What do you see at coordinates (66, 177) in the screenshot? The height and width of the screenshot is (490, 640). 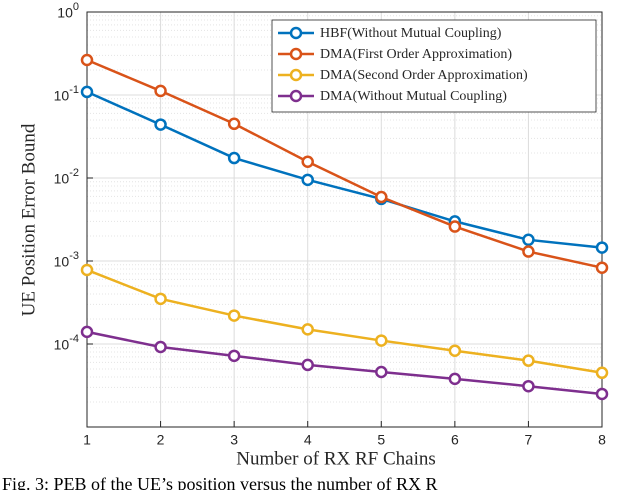 I see `y-tick-label: 10⁻²` at bounding box center [66, 177].